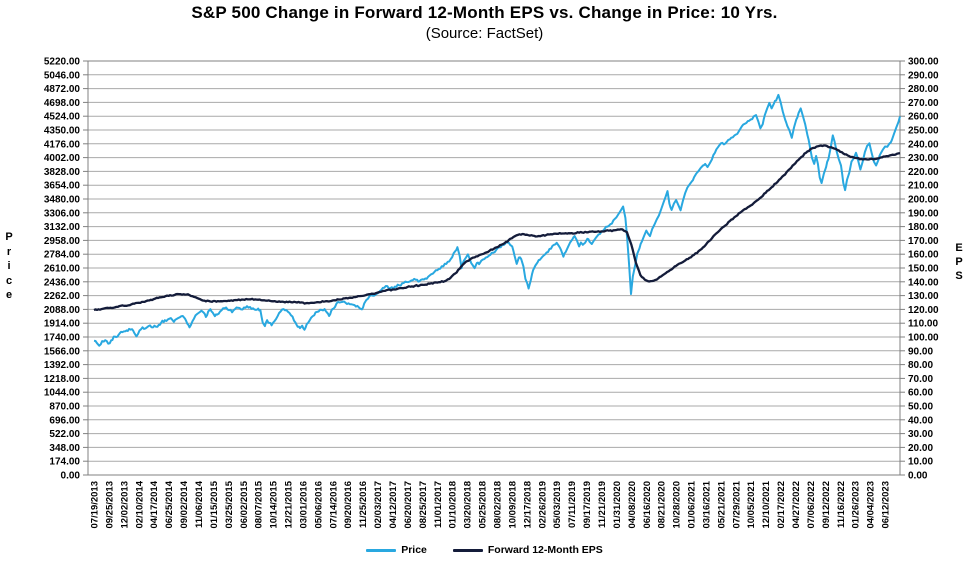  I want to click on eps-axis-tick-label: 200.00, so click(923, 200).